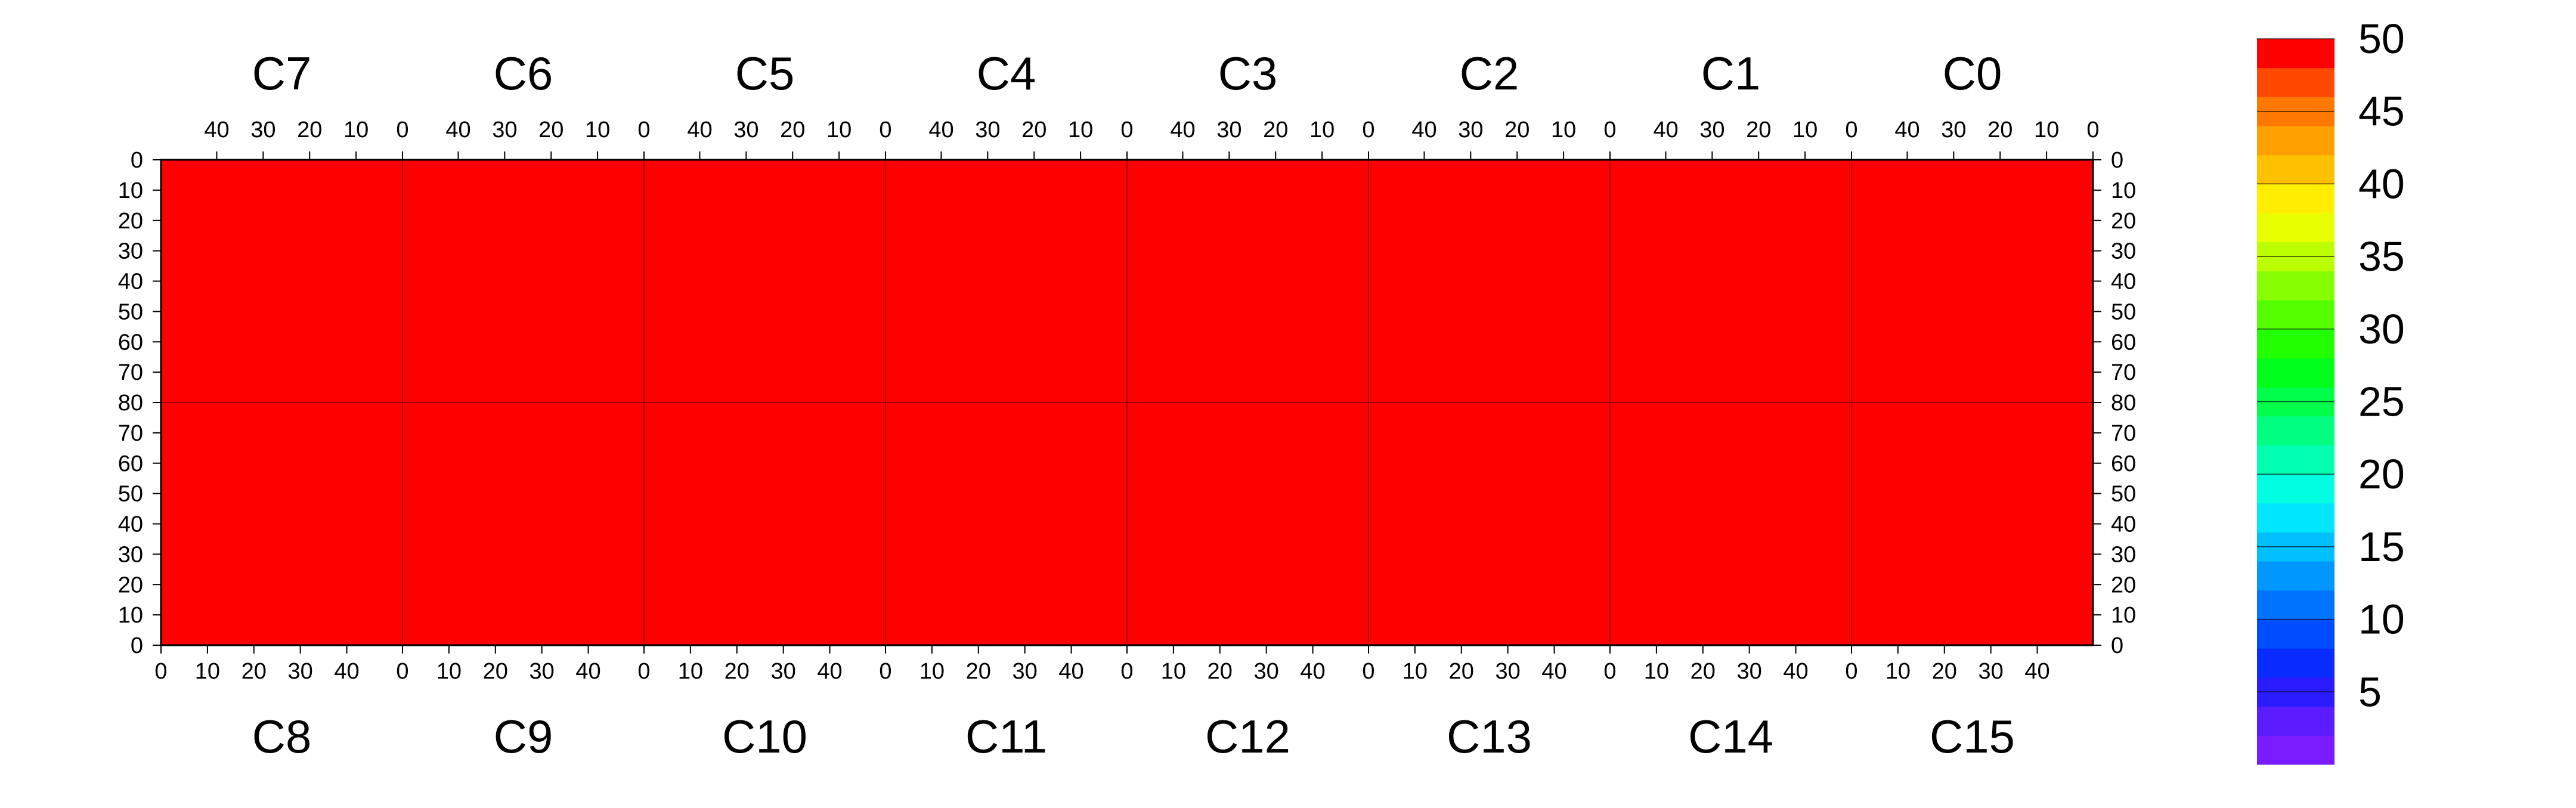 The width and height of the screenshot is (2576, 808). What do you see at coordinates (282, 74) in the screenshot?
I see `top-chip-label: C7` at bounding box center [282, 74].